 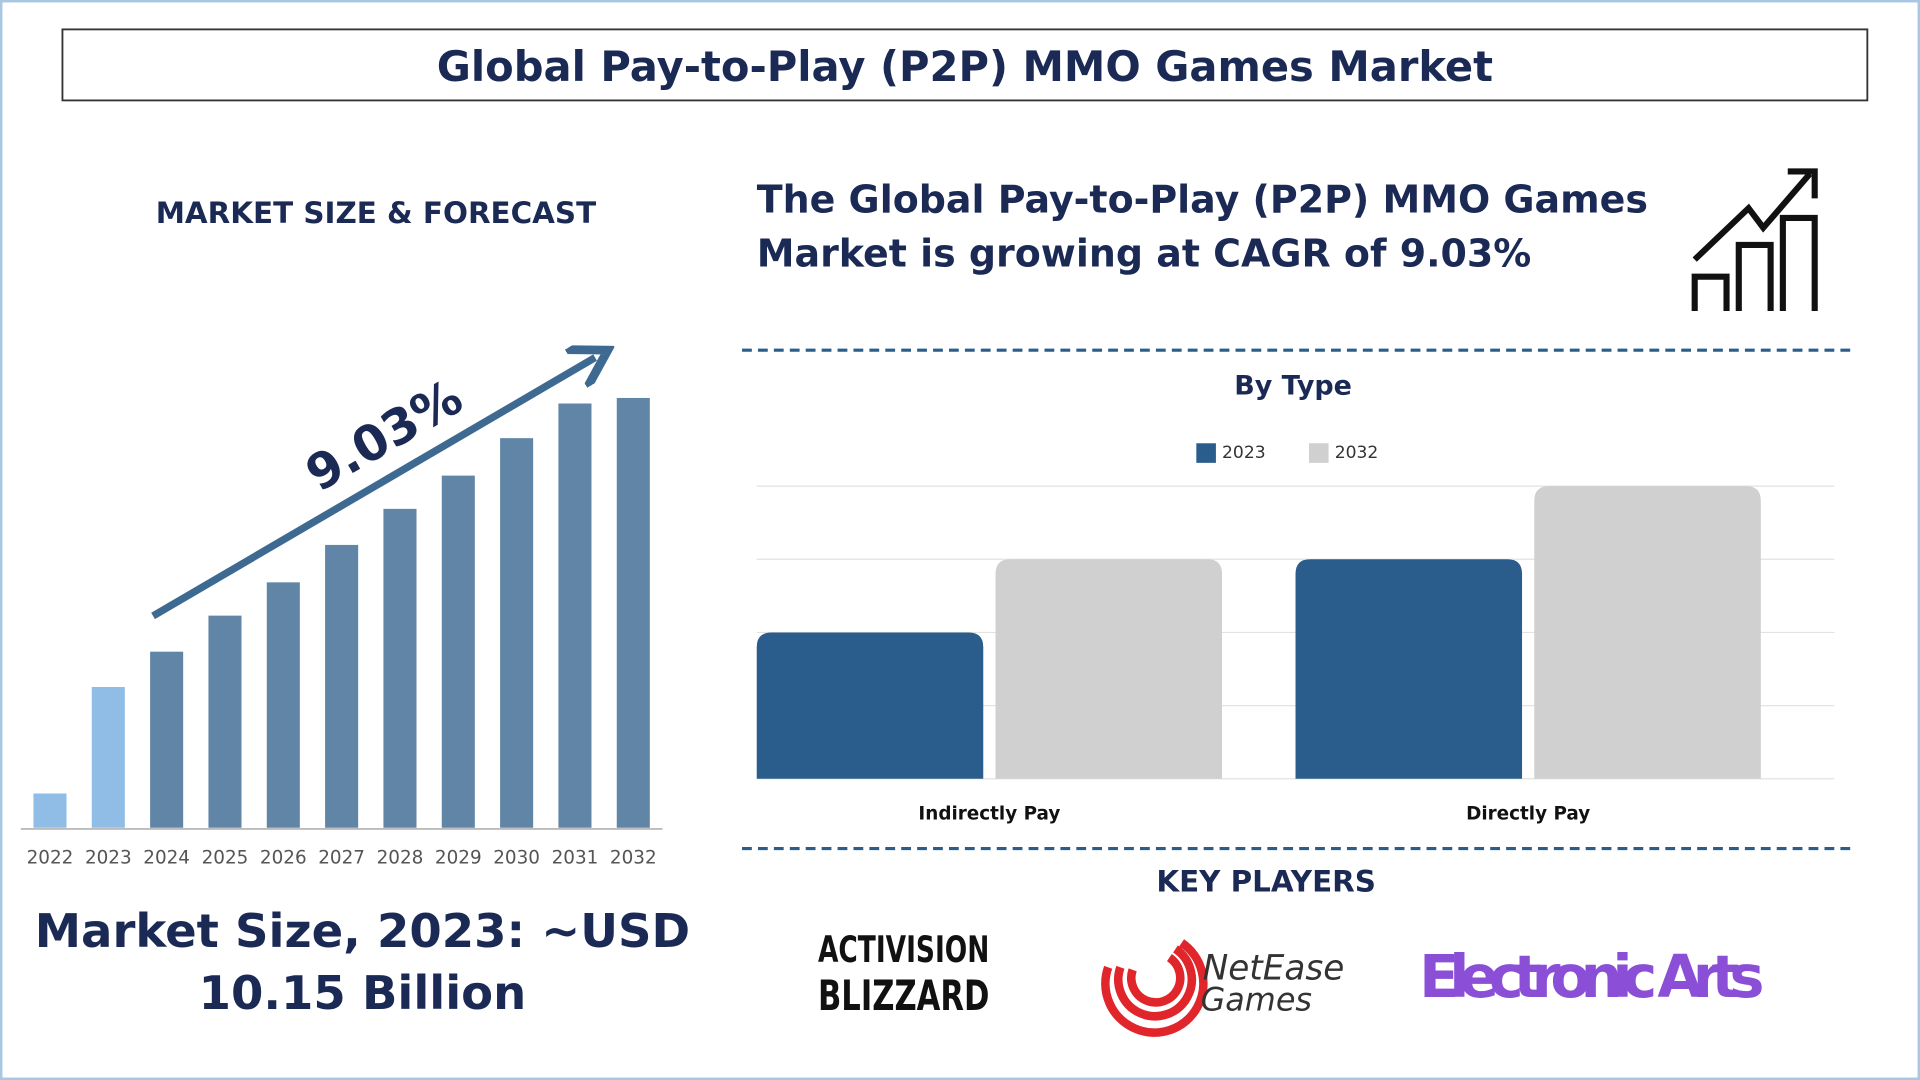 What do you see at coordinates (1266, 881) in the screenshot?
I see `key-players-heading: KEY PLAYERS` at bounding box center [1266, 881].